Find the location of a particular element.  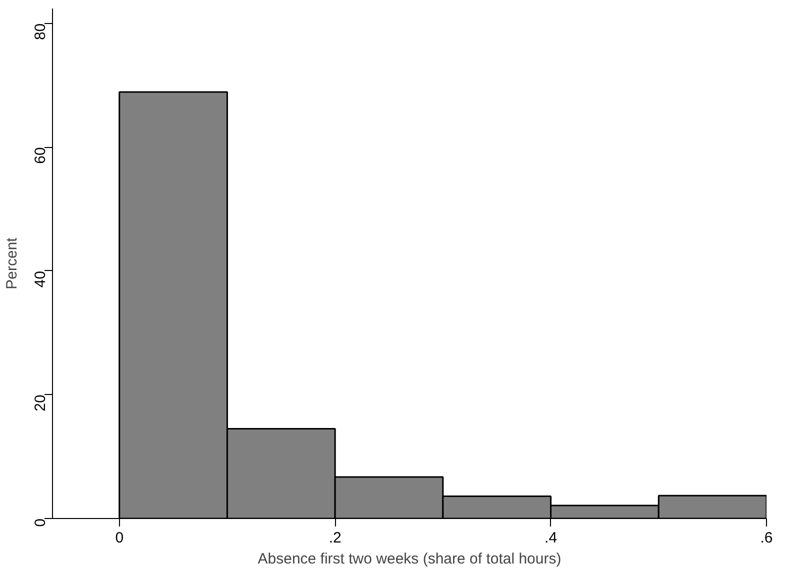

y-tick-label: 20 is located at coordinates (40, 403).